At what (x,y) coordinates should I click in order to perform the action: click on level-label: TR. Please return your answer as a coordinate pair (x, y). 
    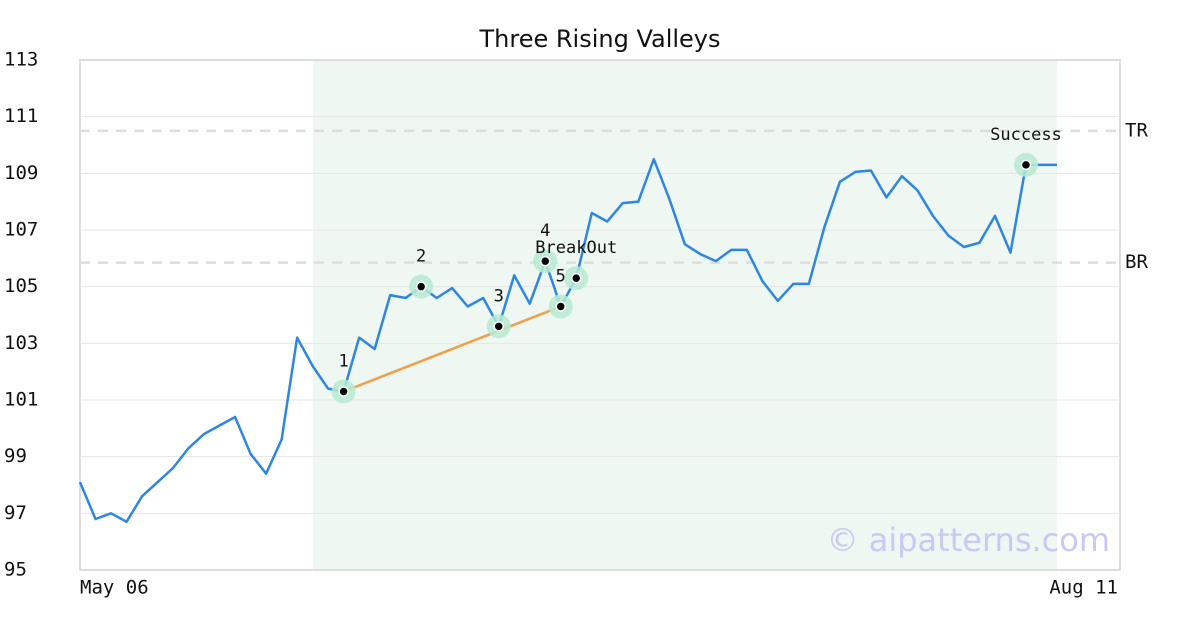
    Looking at the image, I should click on (1136, 130).